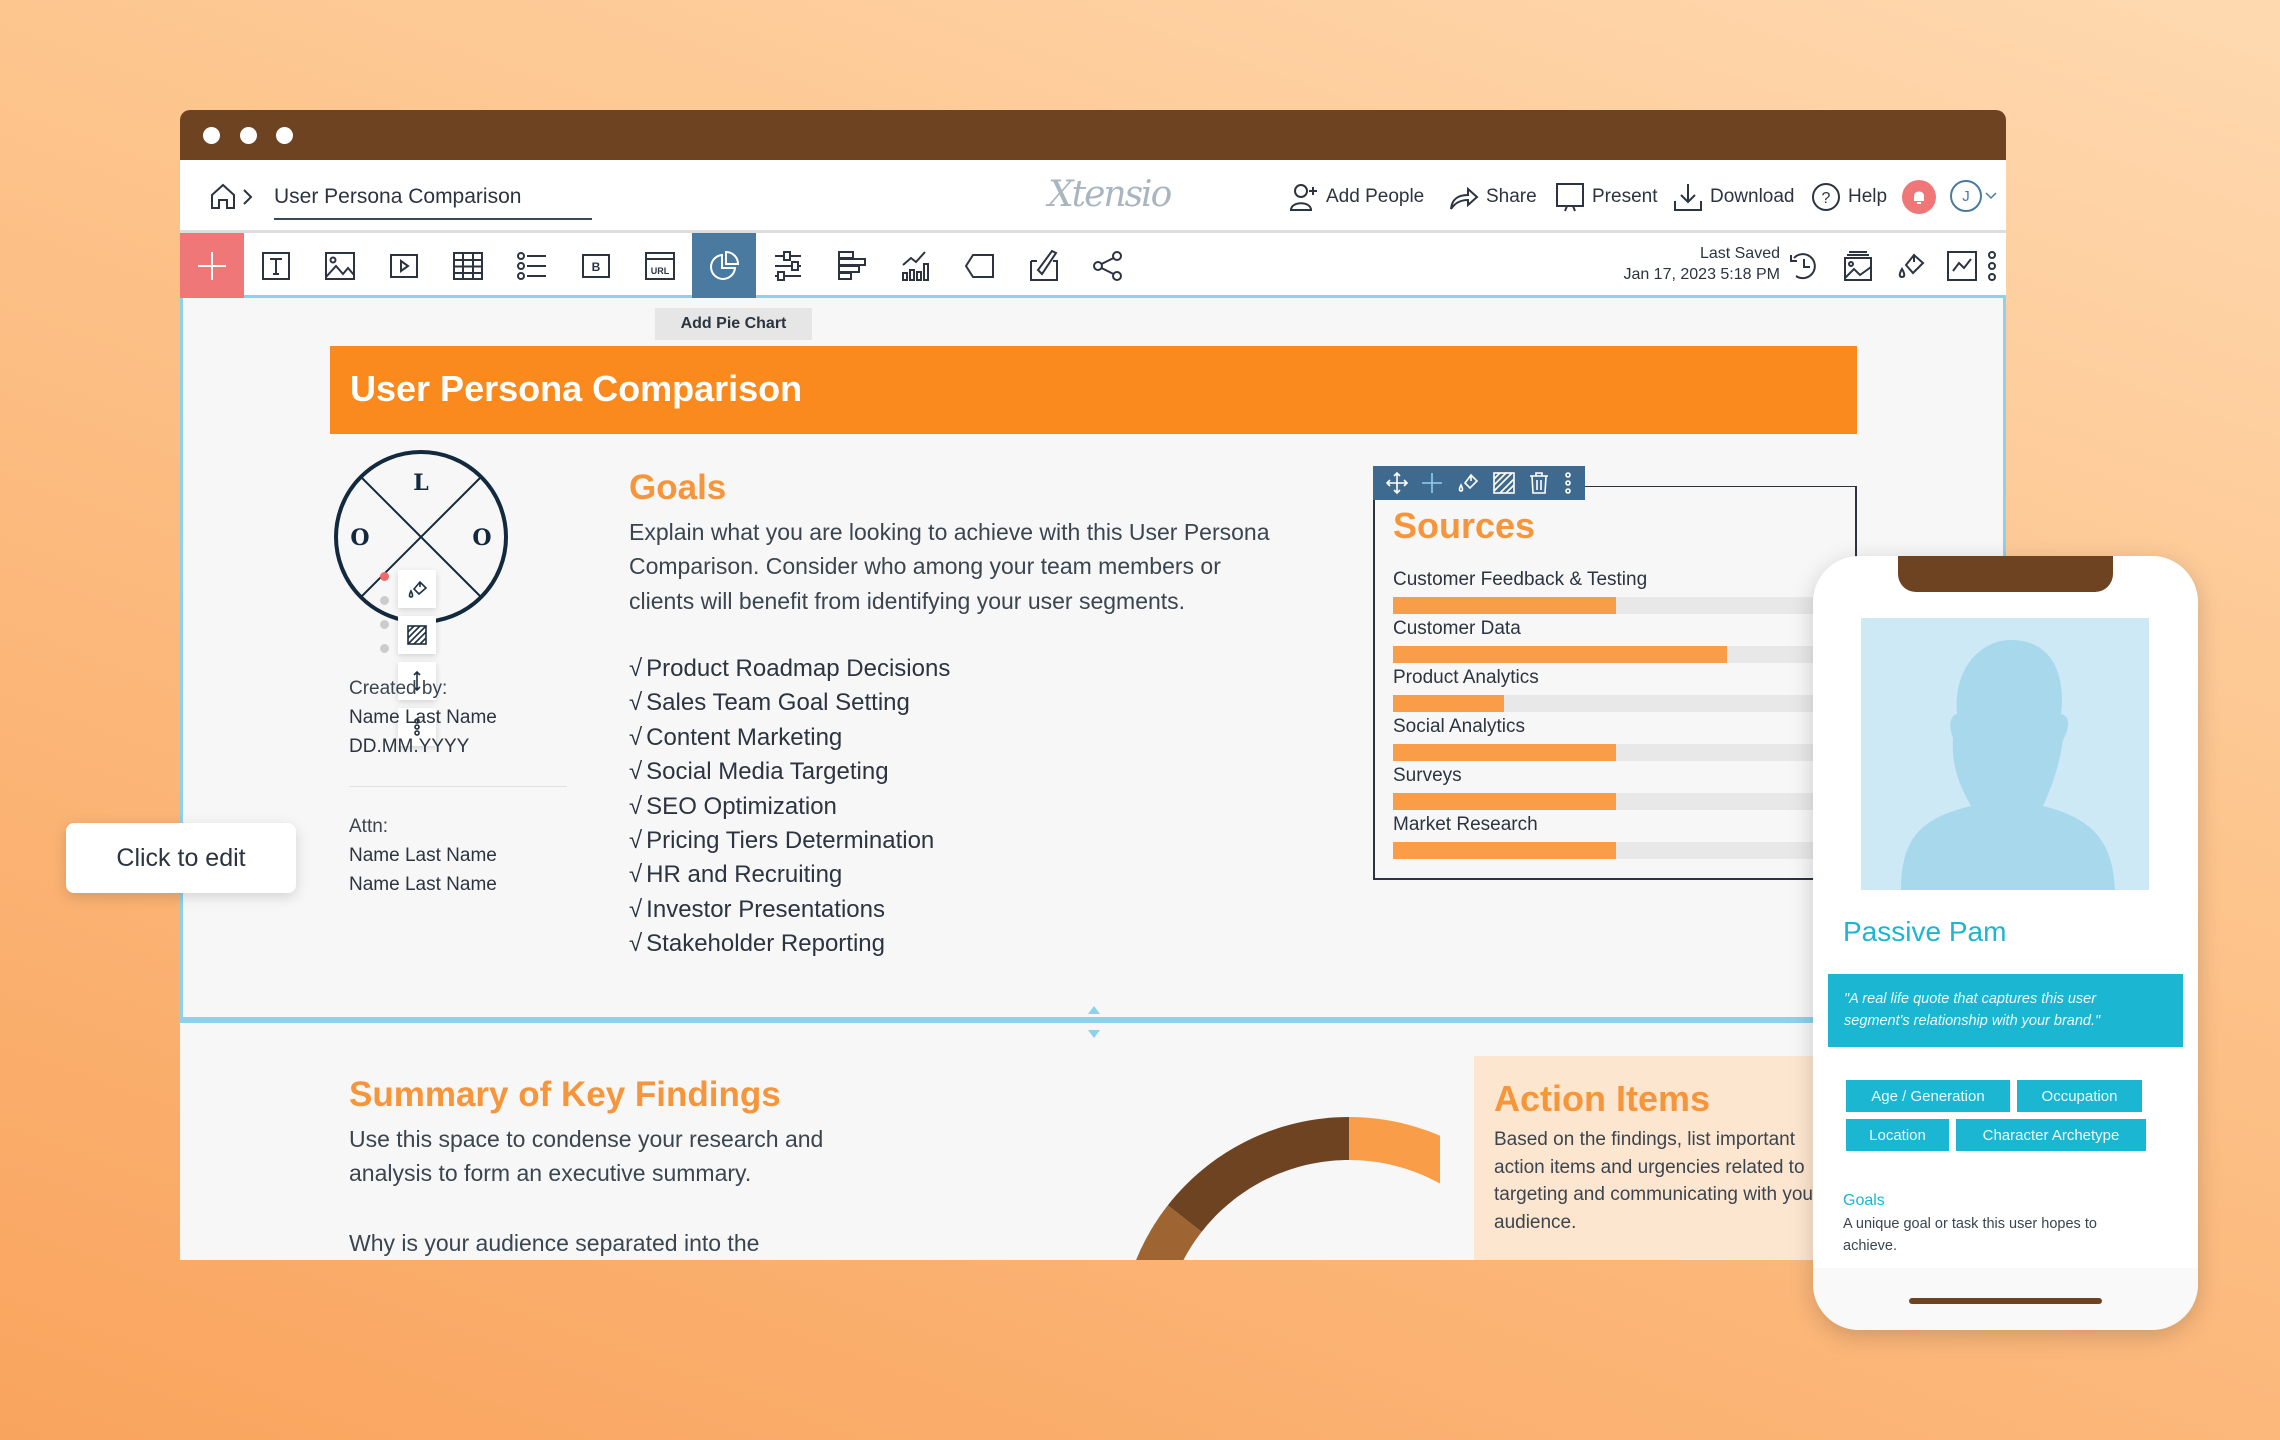  I want to click on section-dot-active, so click(384, 576).